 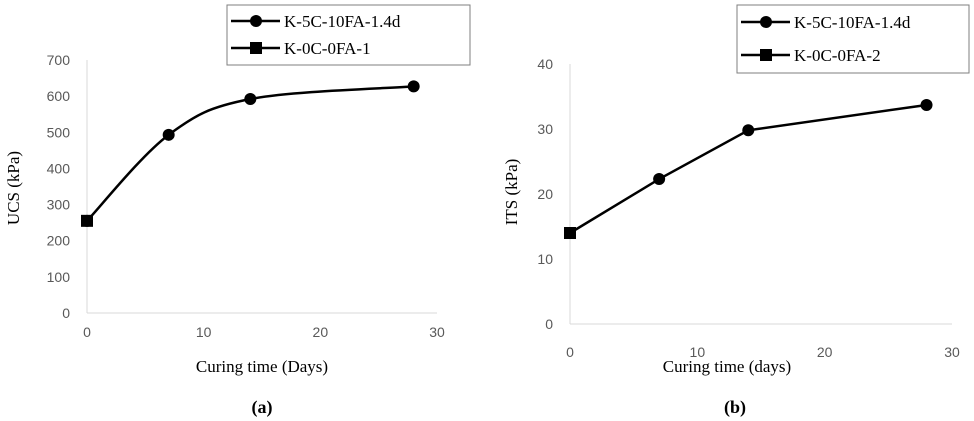 What do you see at coordinates (826, 39) in the screenshot?
I see `legend: K-5C-10FA-1.4d K-0C-0FA-2` at bounding box center [826, 39].